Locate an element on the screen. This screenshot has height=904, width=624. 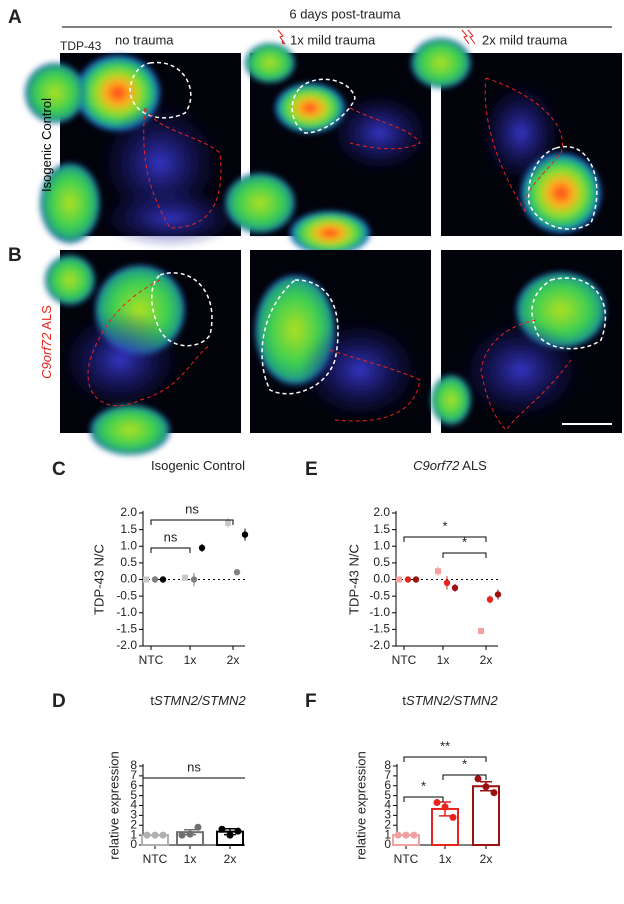
column-label: no trauma is located at coordinates (144, 39).